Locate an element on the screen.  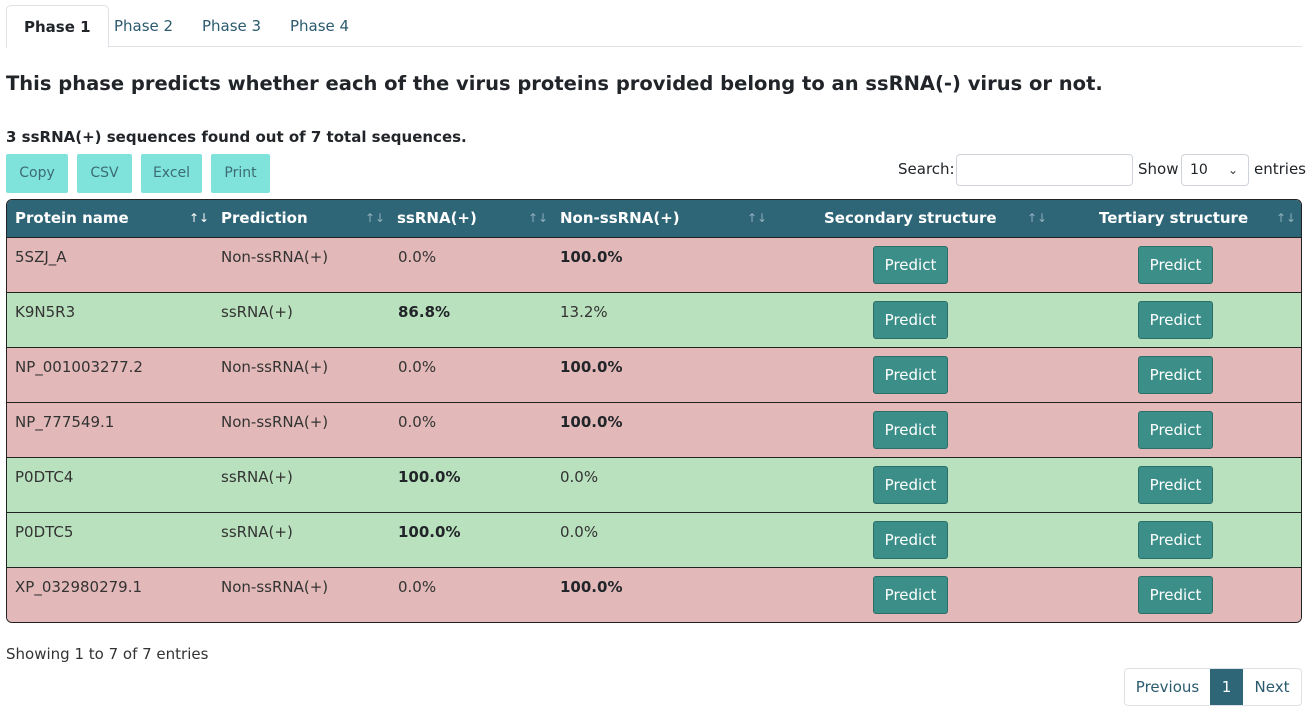
table-row: K9N5R3 ssRNA(+) 86.8% 13.2% Predict Predict is located at coordinates (654, 319).